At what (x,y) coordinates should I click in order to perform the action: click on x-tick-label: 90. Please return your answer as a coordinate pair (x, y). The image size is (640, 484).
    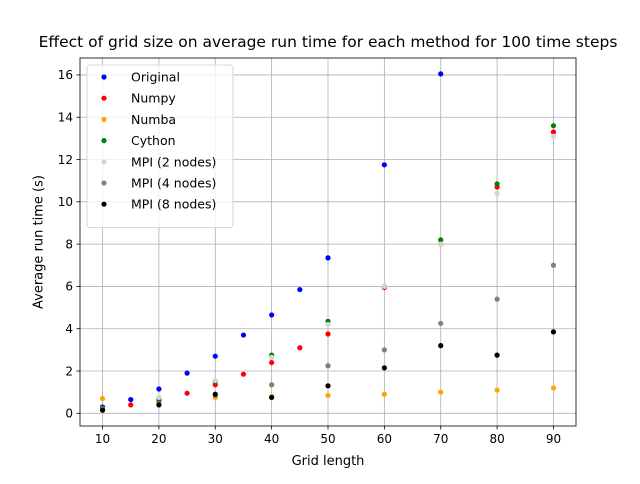
    Looking at the image, I should click on (553, 439).